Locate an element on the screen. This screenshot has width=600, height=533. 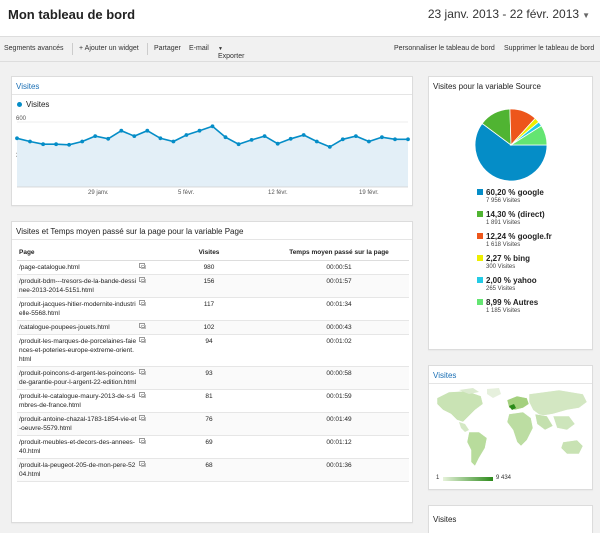
source-visits-count: 7 956 Visites is located at coordinates (503, 201).